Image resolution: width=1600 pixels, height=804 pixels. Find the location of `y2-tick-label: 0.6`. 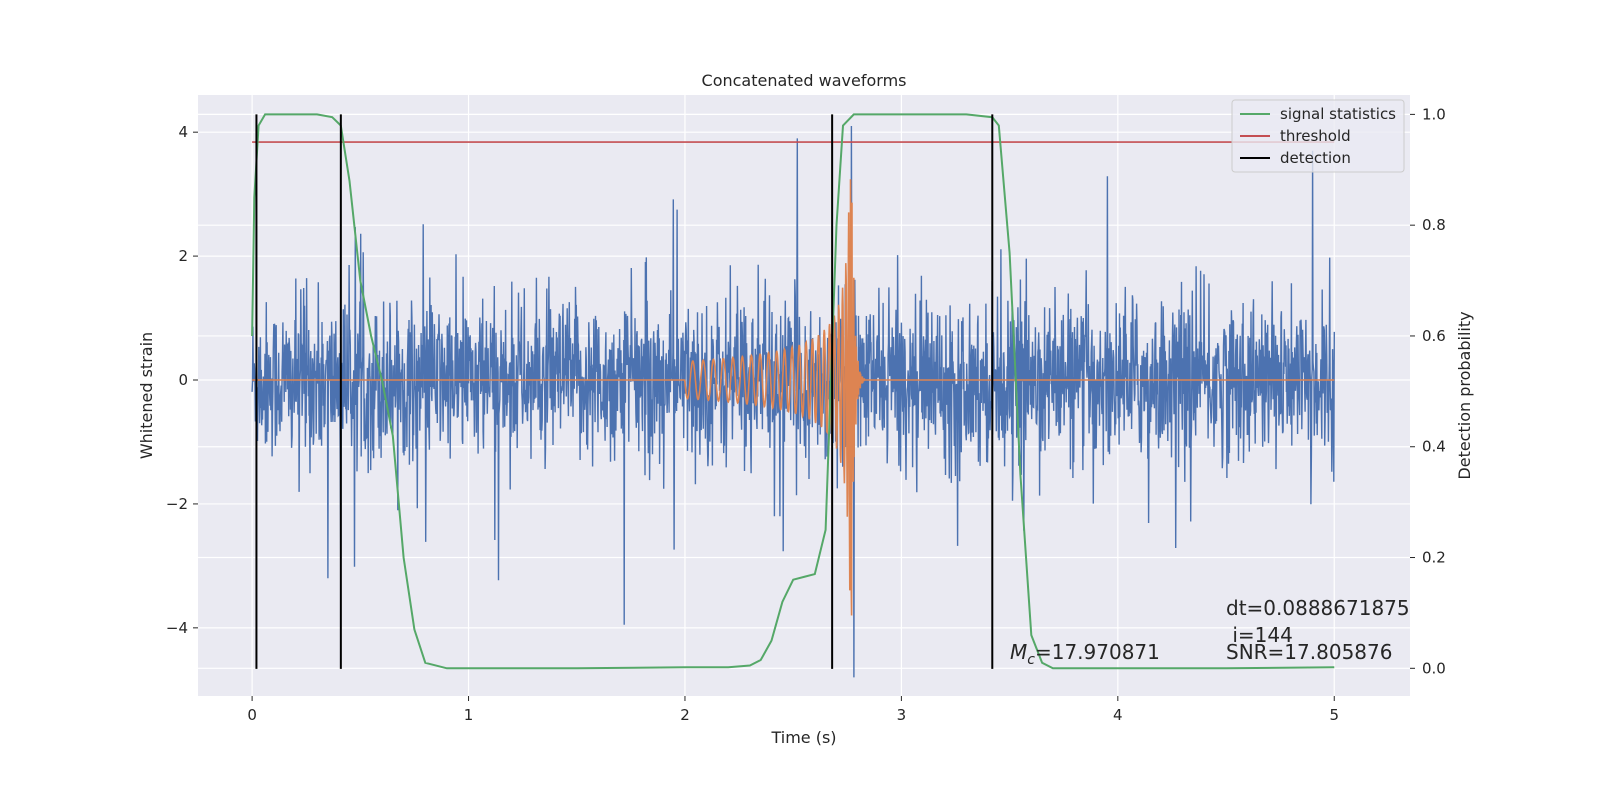

y2-tick-label: 0.6 is located at coordinates (1434, 336).